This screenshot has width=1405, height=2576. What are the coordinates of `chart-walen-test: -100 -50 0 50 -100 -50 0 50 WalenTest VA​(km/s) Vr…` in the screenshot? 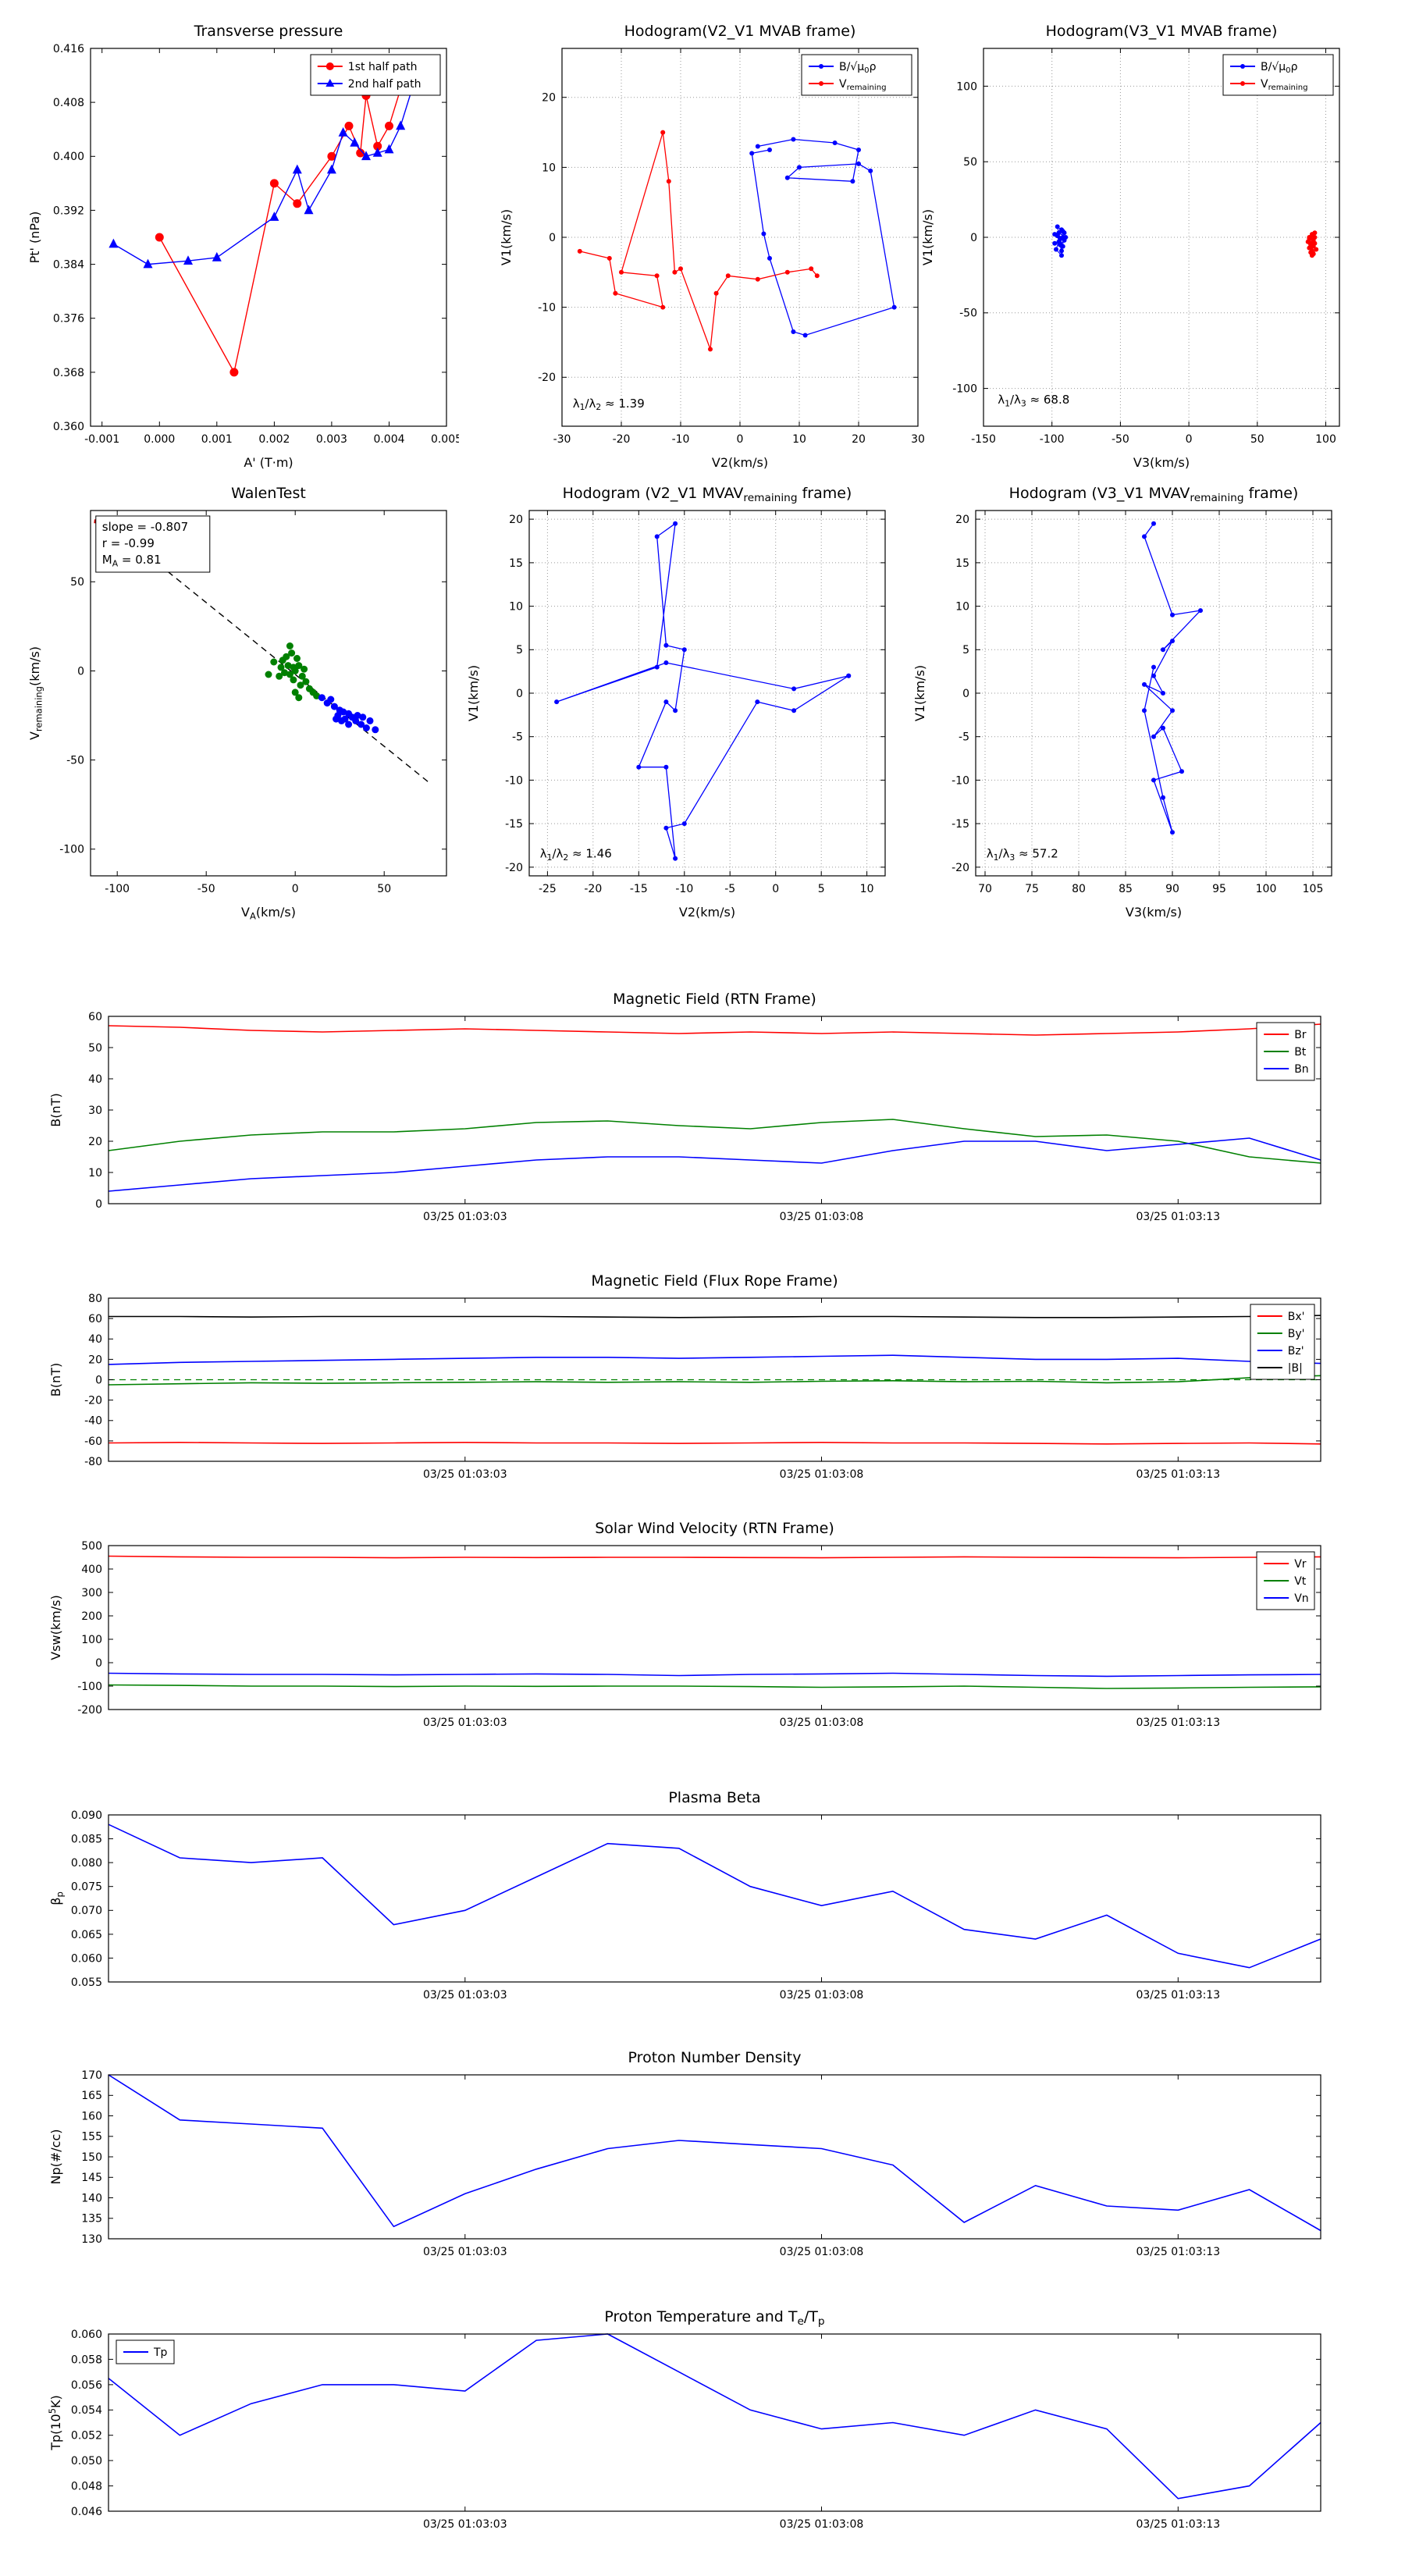 It's located at (241, 699).